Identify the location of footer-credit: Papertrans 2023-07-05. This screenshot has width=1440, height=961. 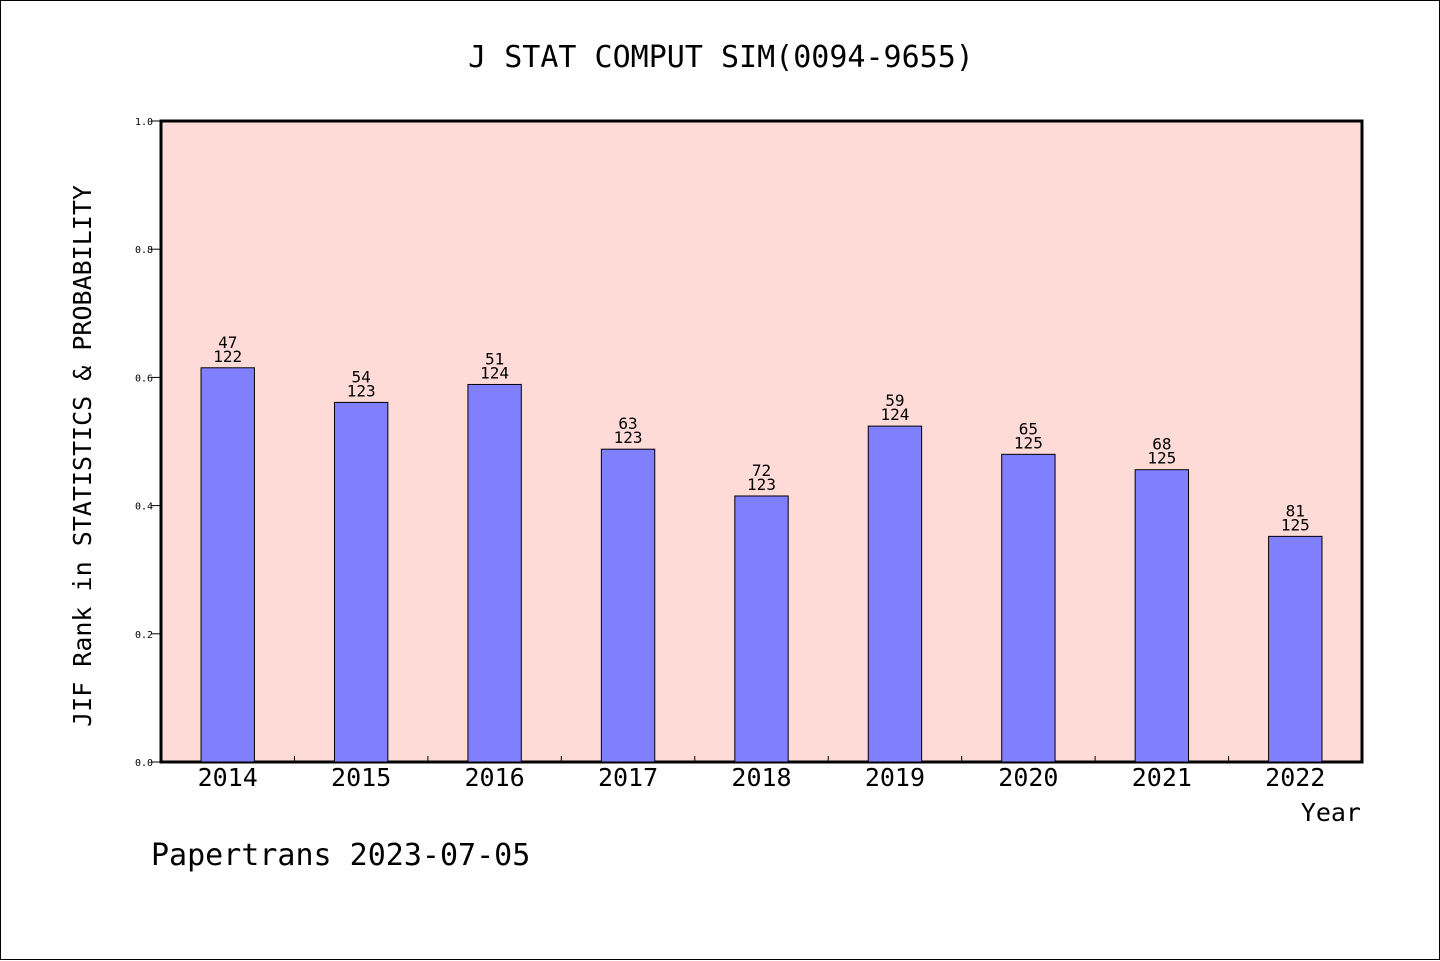
(340, 855).